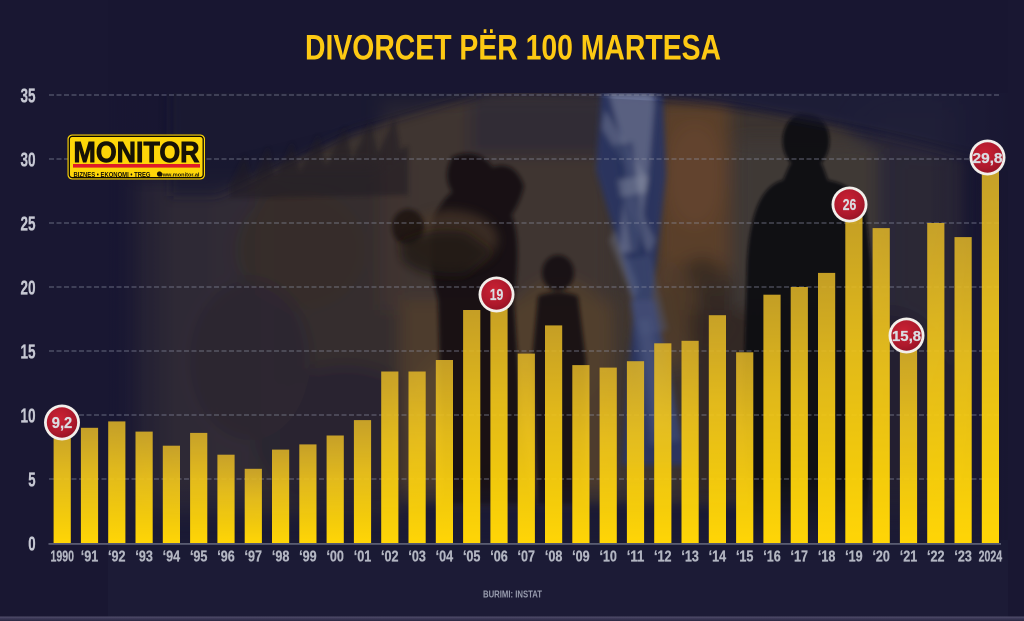  What do you see at coordinates (117, 557) in the screenshot?
I see `svg-text: ‘92` at bounding box center [117, 557].